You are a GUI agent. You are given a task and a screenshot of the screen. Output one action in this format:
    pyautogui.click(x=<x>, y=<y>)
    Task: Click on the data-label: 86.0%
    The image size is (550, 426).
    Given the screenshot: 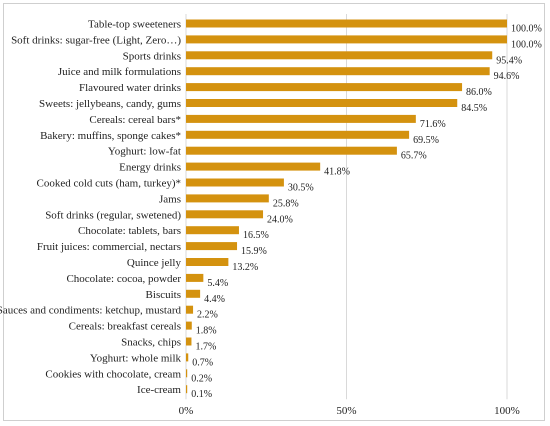 What is the action you would take?
    pyautogui.click(x=479, y=92)
    